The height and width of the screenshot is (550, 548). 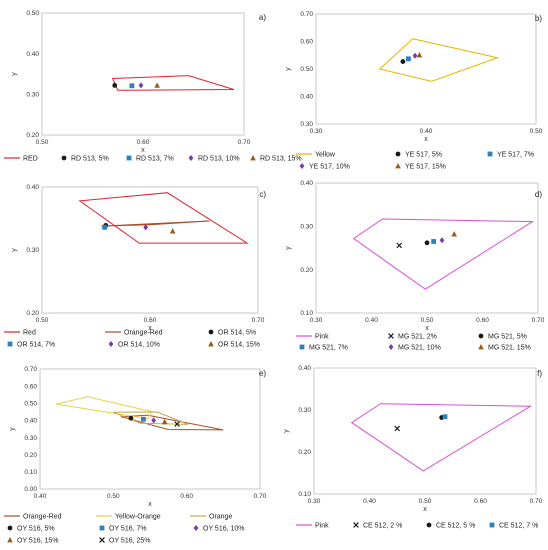 What do you see at coordinates (128, 516) in the screenshot?
I see `legend-item-yellow-orange: Yellow-Orange` at bounding box center [128, 516].